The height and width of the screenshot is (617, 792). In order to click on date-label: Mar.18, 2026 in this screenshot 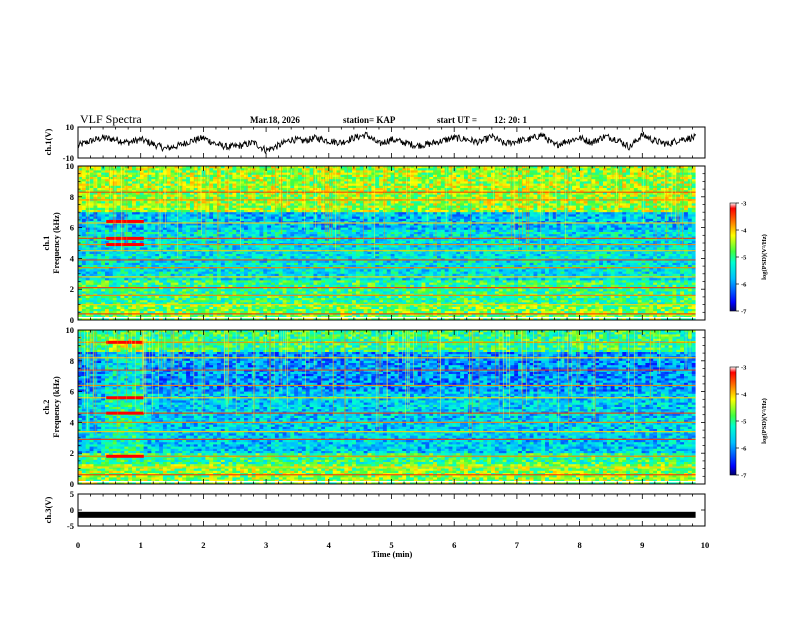, I will do `click(275, 120)`.